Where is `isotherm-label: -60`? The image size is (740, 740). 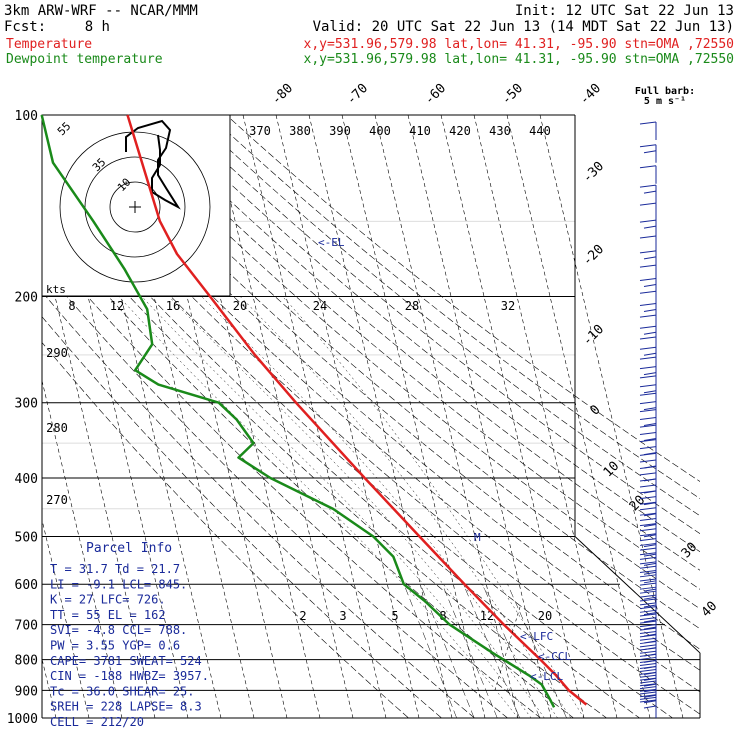
isotherm-label: -60 is located at coordinates (435, 94).